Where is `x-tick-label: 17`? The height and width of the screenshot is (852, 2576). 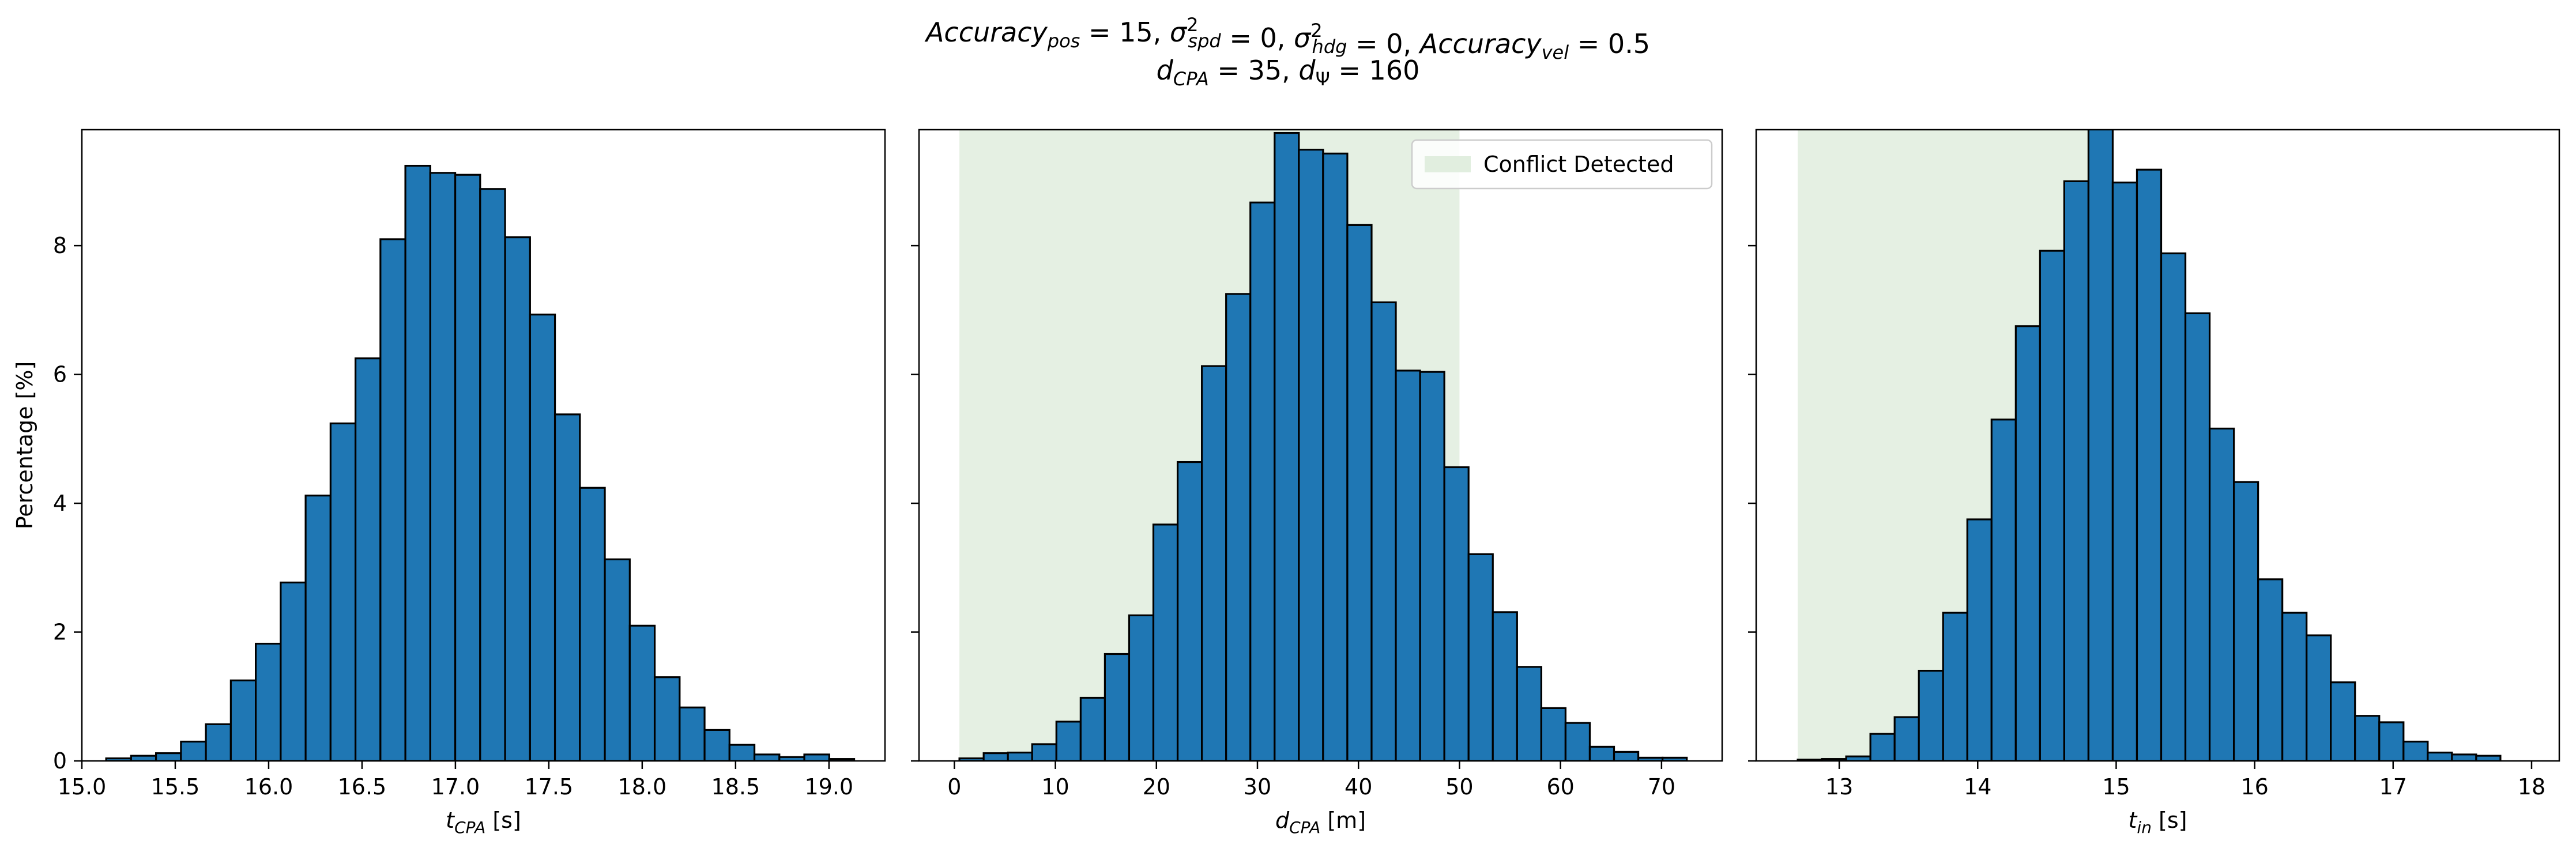
x-tick-label: 17 is located at coordinates (2393, 787).